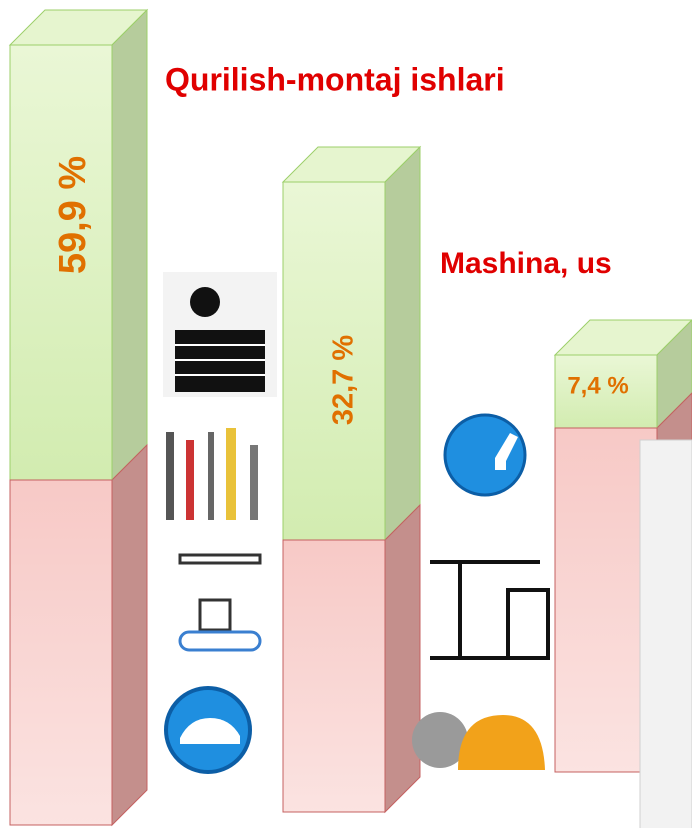 The image size is (692, 828). Describe the element at coordinates (490, 610) in the screenshot. I see `crane-icon` at that location.